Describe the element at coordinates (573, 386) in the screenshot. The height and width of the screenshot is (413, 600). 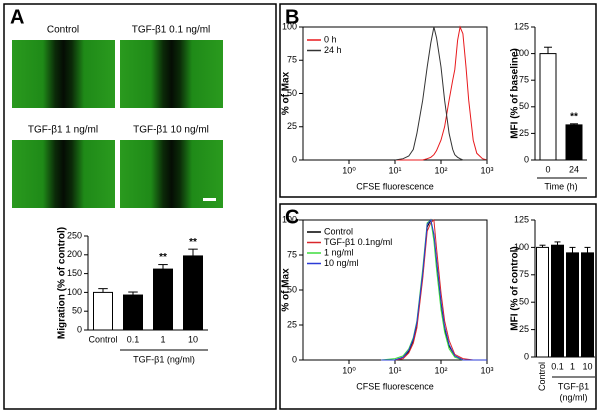
I see `group-label: TGF-β1` at that location.